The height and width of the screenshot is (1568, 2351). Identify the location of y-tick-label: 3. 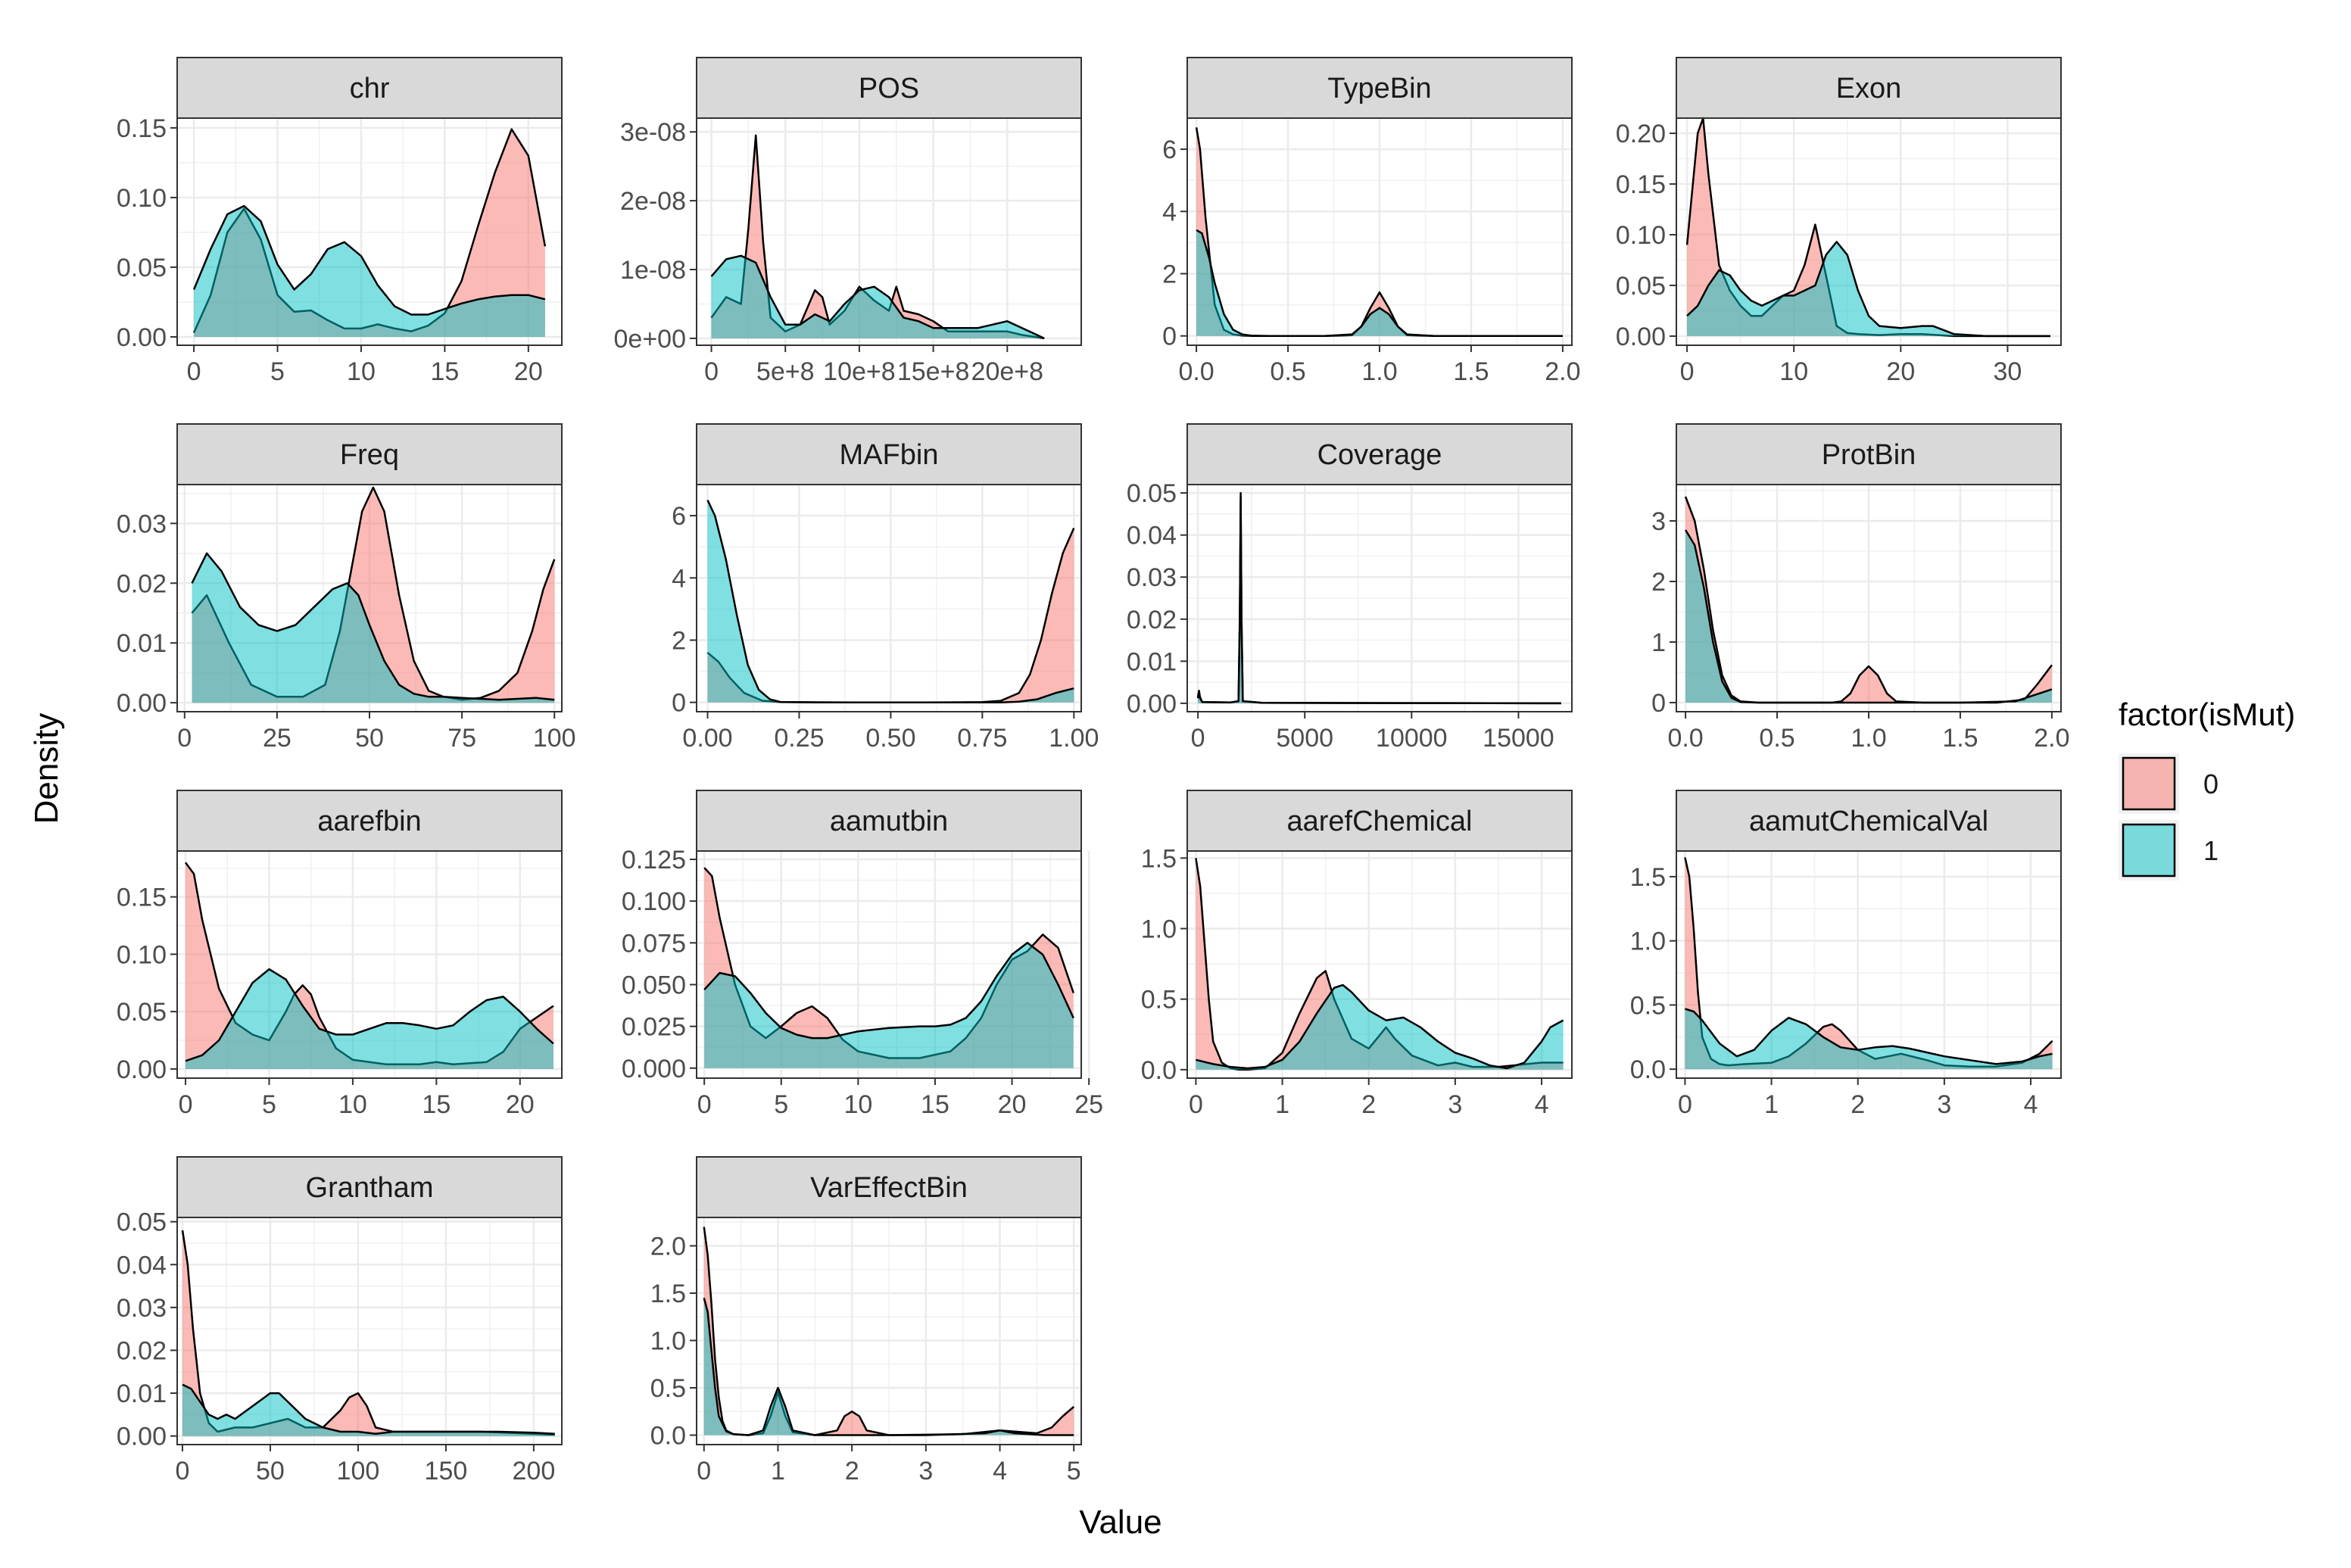
(1658, 521).